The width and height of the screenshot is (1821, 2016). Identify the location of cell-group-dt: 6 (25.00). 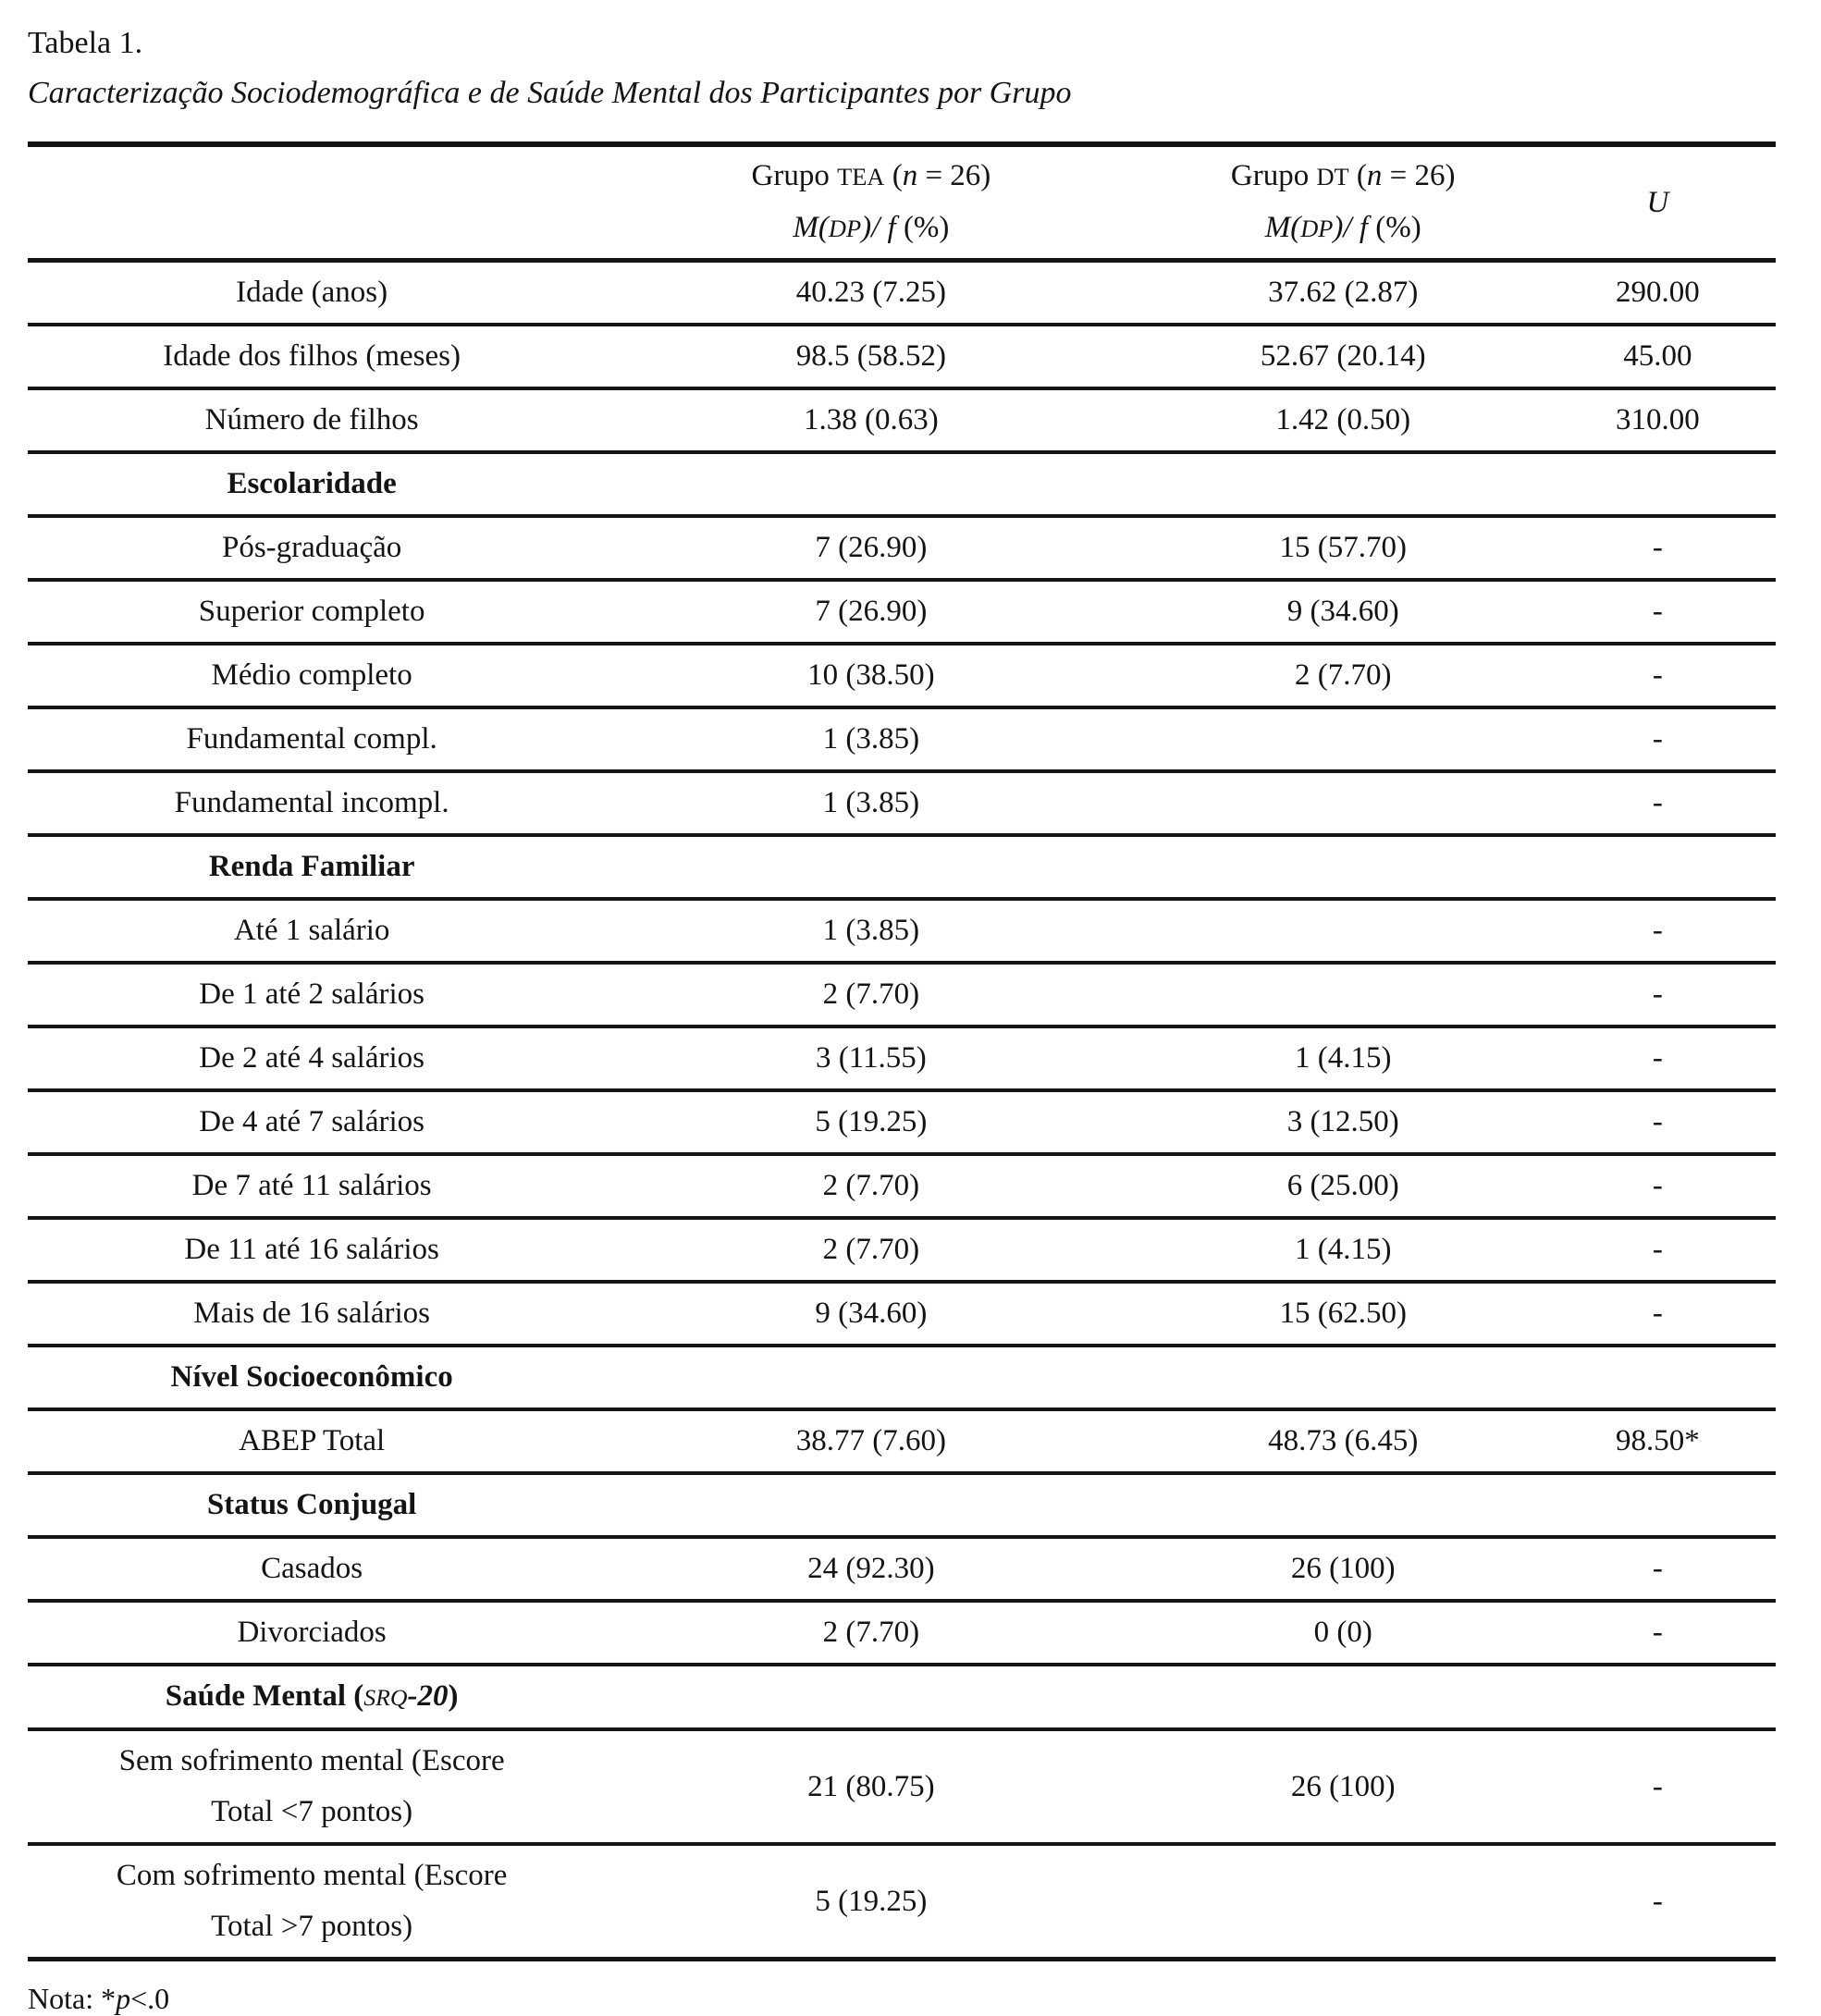
(1343, 1187).